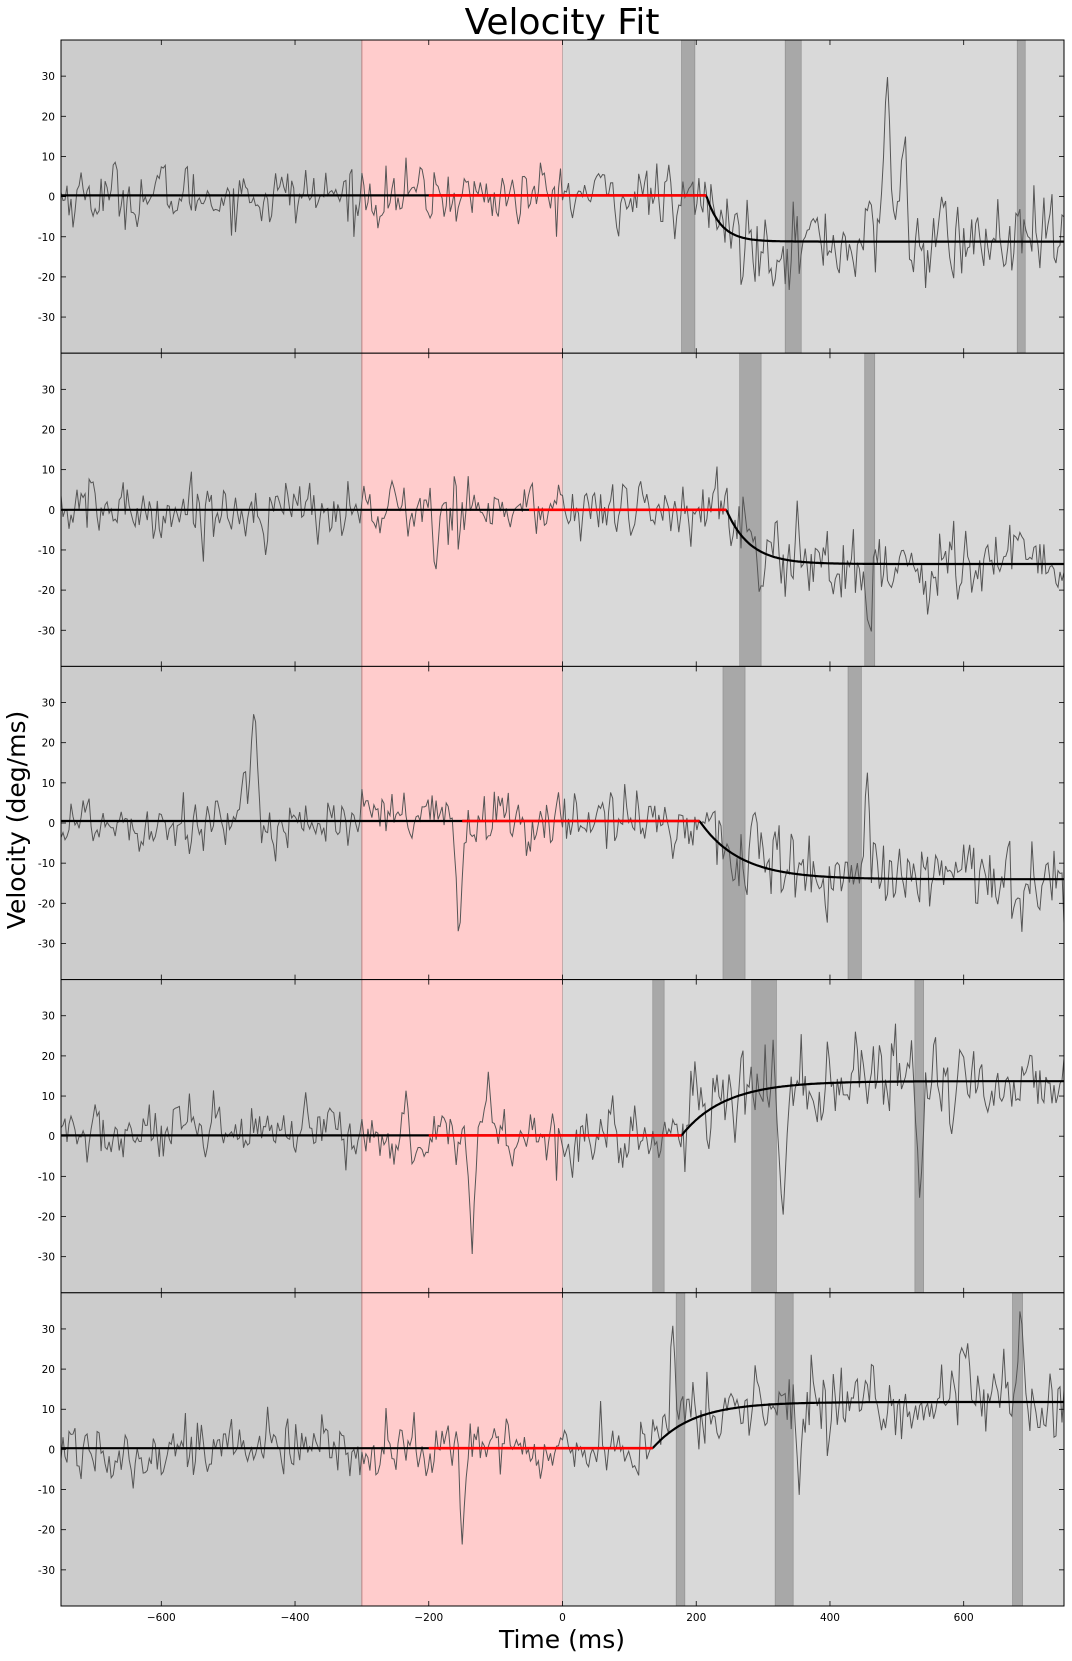  I want to click on x-tick-label: −400, so click(295, 1618).